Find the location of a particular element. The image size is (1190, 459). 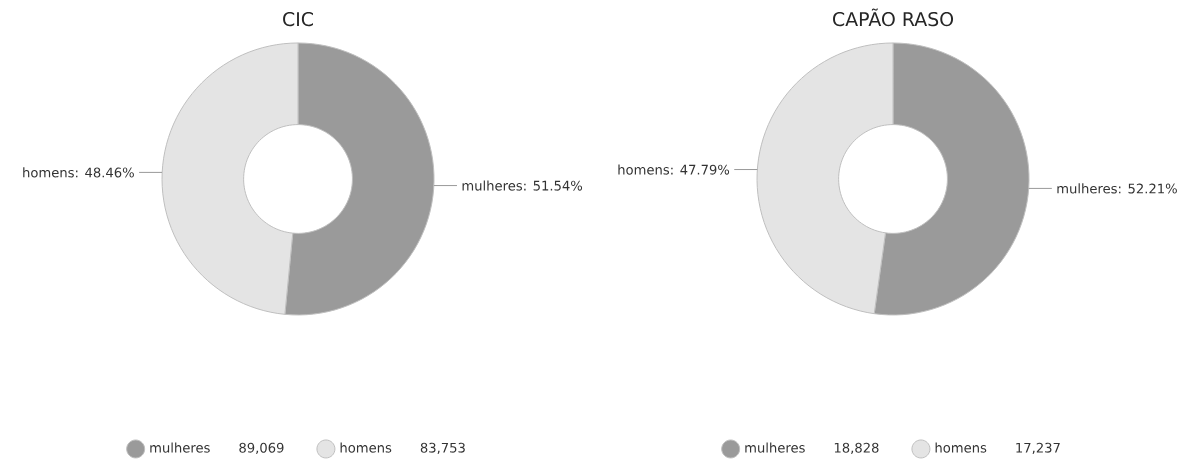

data-label: mulheres: 51.54% is located at coordinates (522, 185).